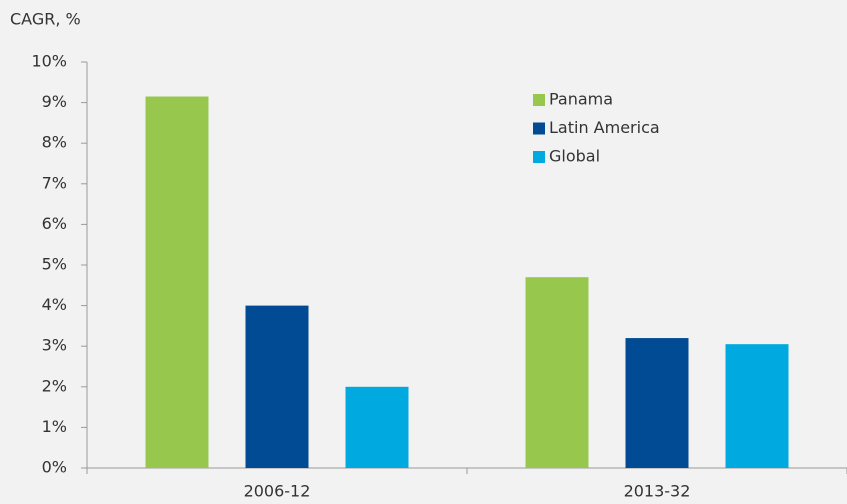  Describe the element at coordinates (54, 426) in the screenshot. I see `y-tick-label: 1%` at that location.